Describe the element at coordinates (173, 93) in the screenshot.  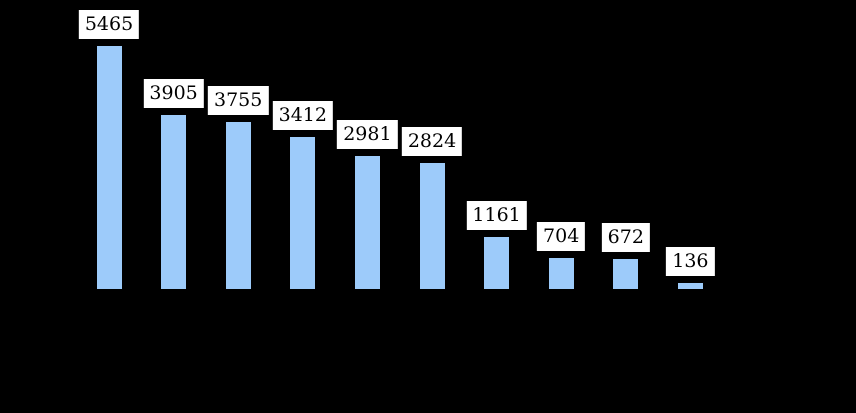
I see `bar-value-label: 3905` at that location.